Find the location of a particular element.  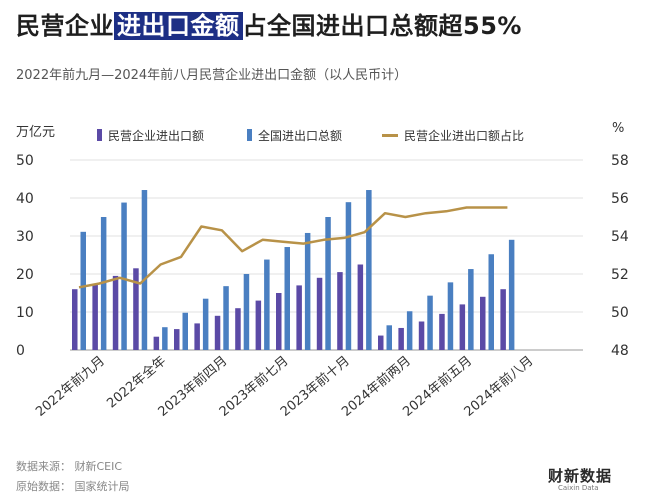

legend-label-total: 全国进出口总额 is located at coordinates (300, 136).